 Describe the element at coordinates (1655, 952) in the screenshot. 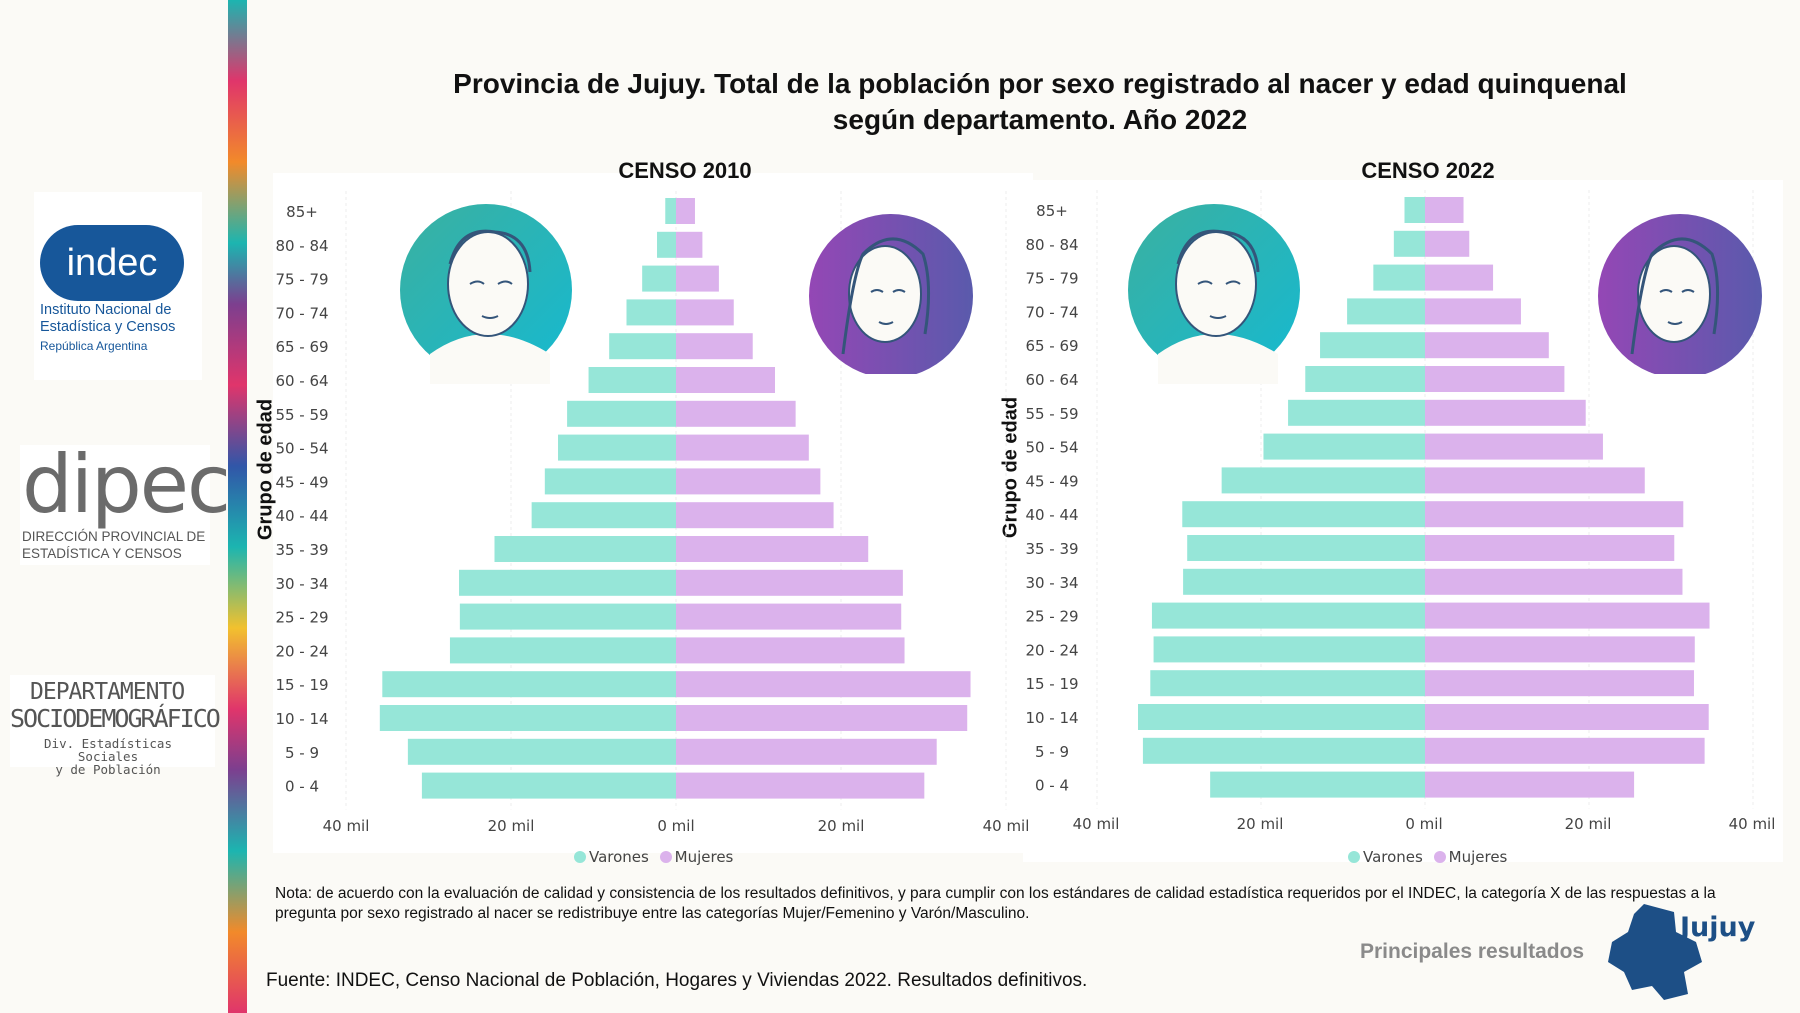

I see `jujuy-map-icon` at that location.